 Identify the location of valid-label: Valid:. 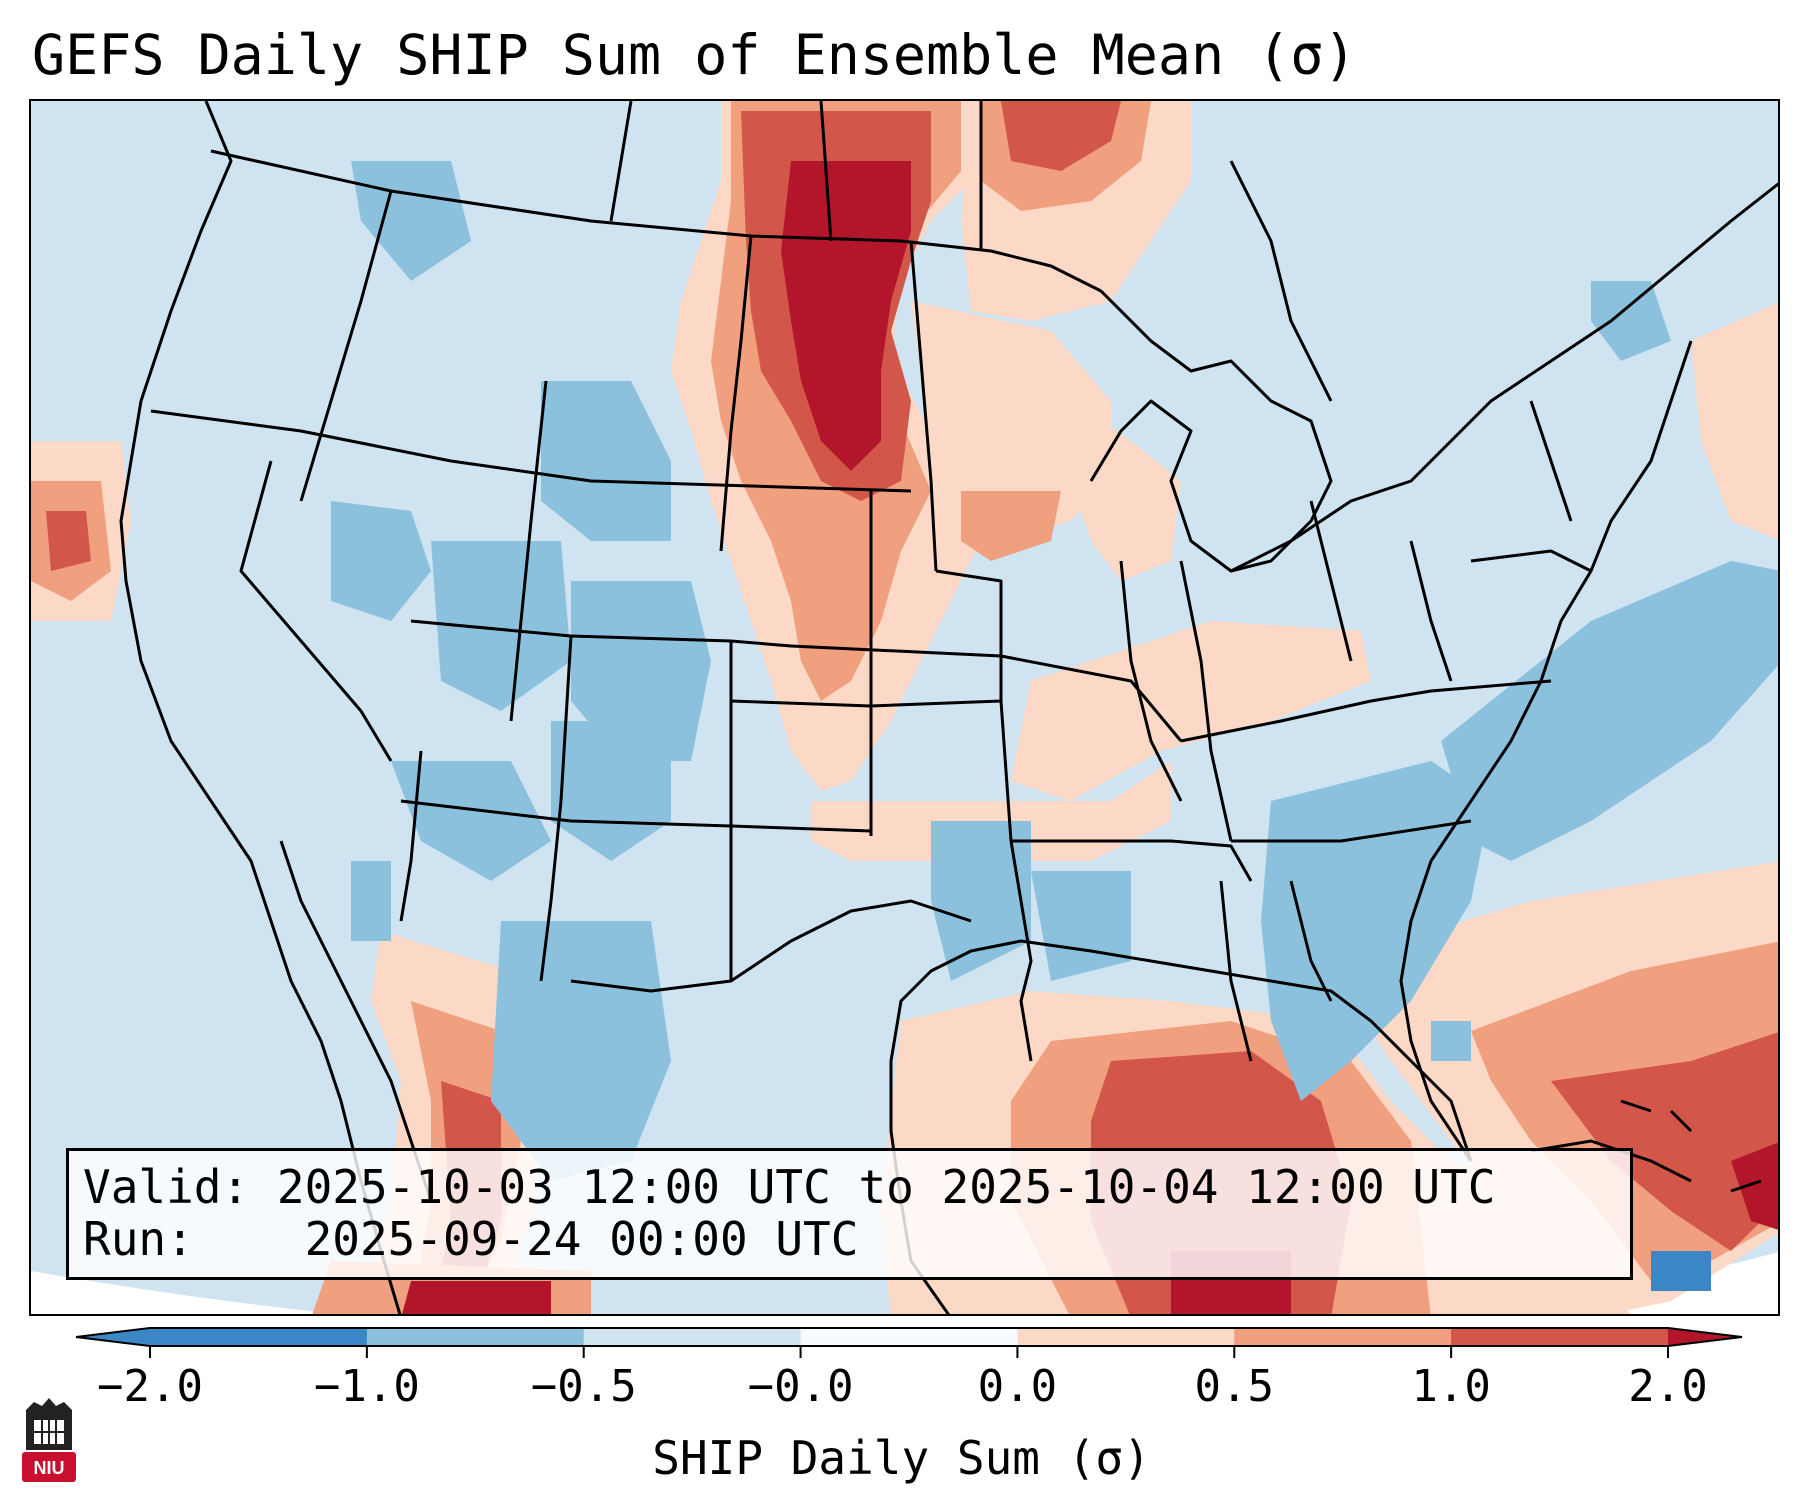
(166, 1187).